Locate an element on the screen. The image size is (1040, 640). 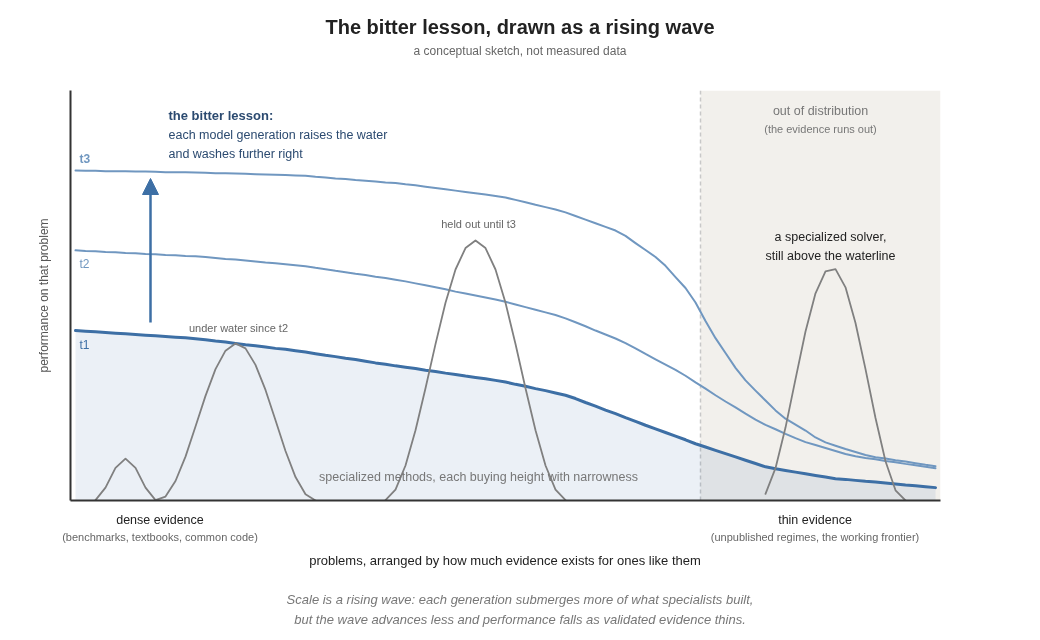
series-label: t3 is located at coordinates (85, 158).